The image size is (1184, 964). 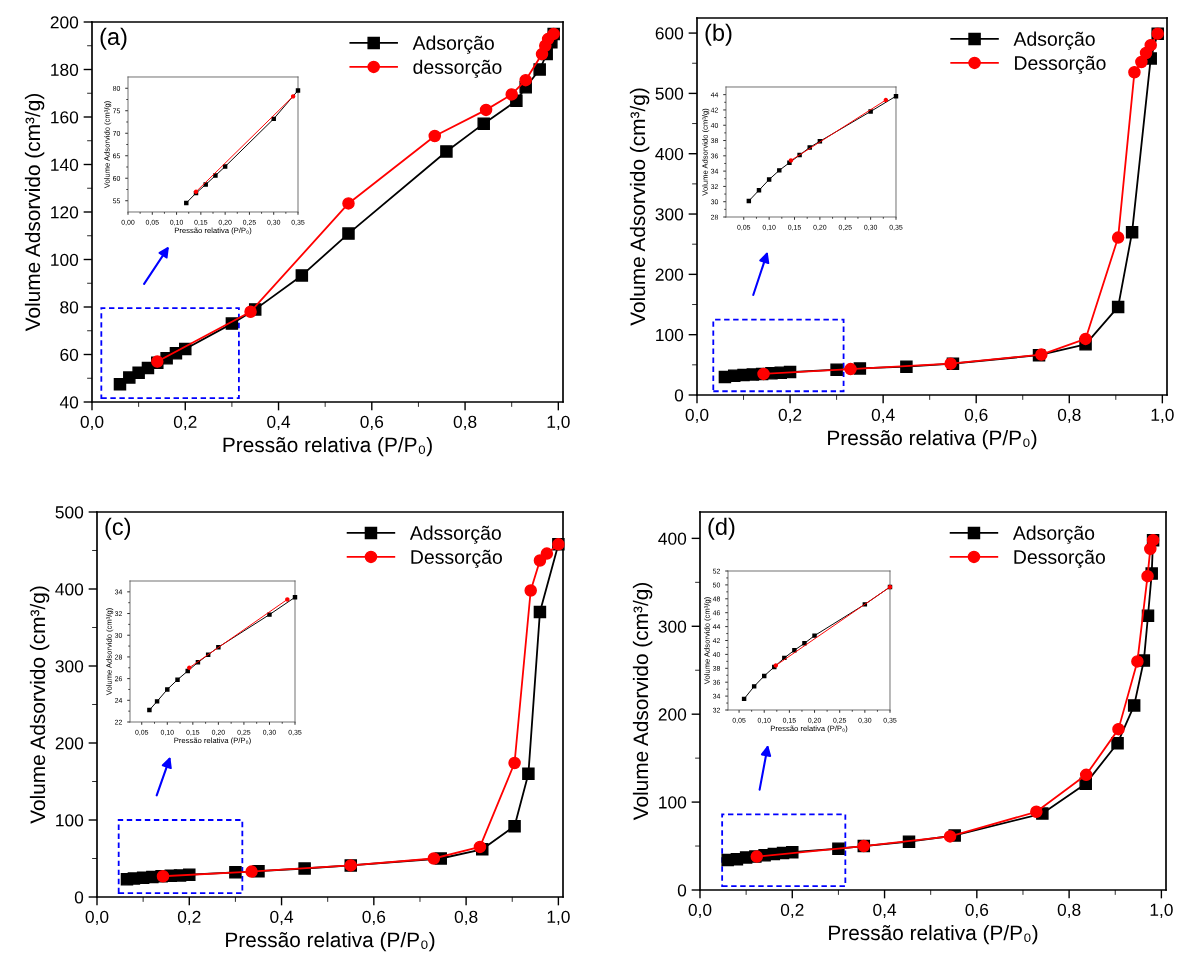 What do you see at coordinates (65, 164) in the screenshot?
I see `y-tick-label: 140` at bounding box center [65, 164].